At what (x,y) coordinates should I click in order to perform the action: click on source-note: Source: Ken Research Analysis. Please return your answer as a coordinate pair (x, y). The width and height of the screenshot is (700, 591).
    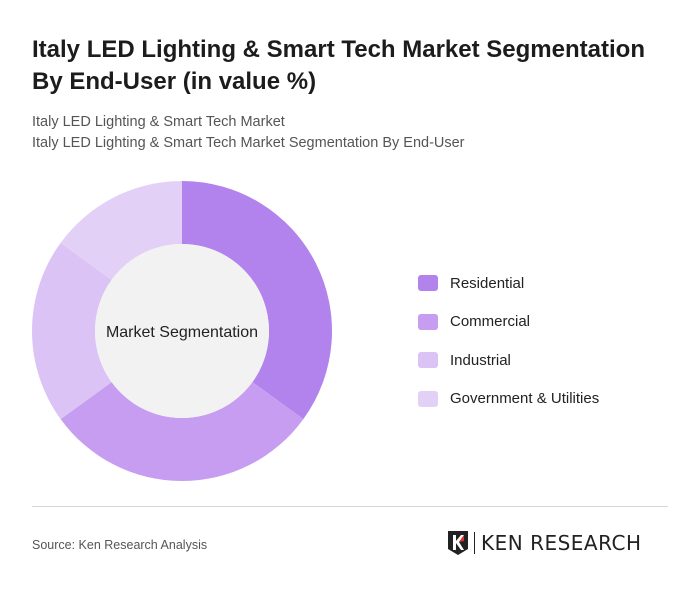
    Looking at the image, I should click on (120, 545).